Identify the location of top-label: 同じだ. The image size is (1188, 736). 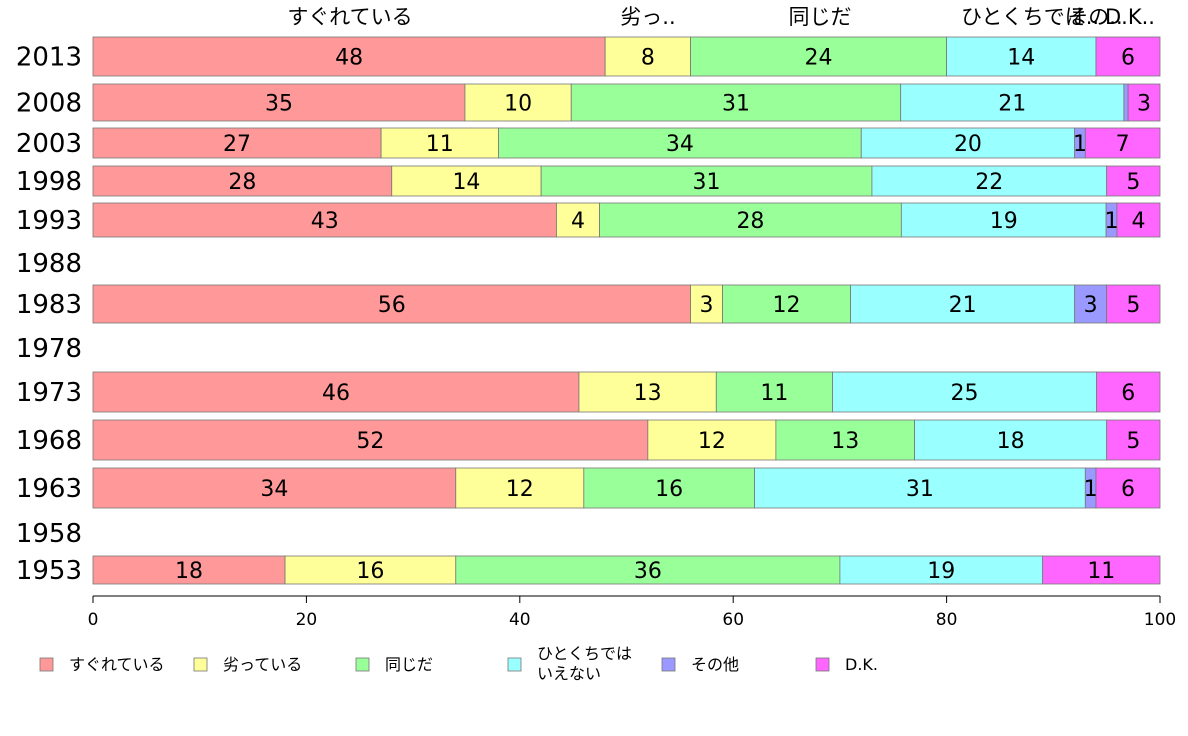
(820, 17).